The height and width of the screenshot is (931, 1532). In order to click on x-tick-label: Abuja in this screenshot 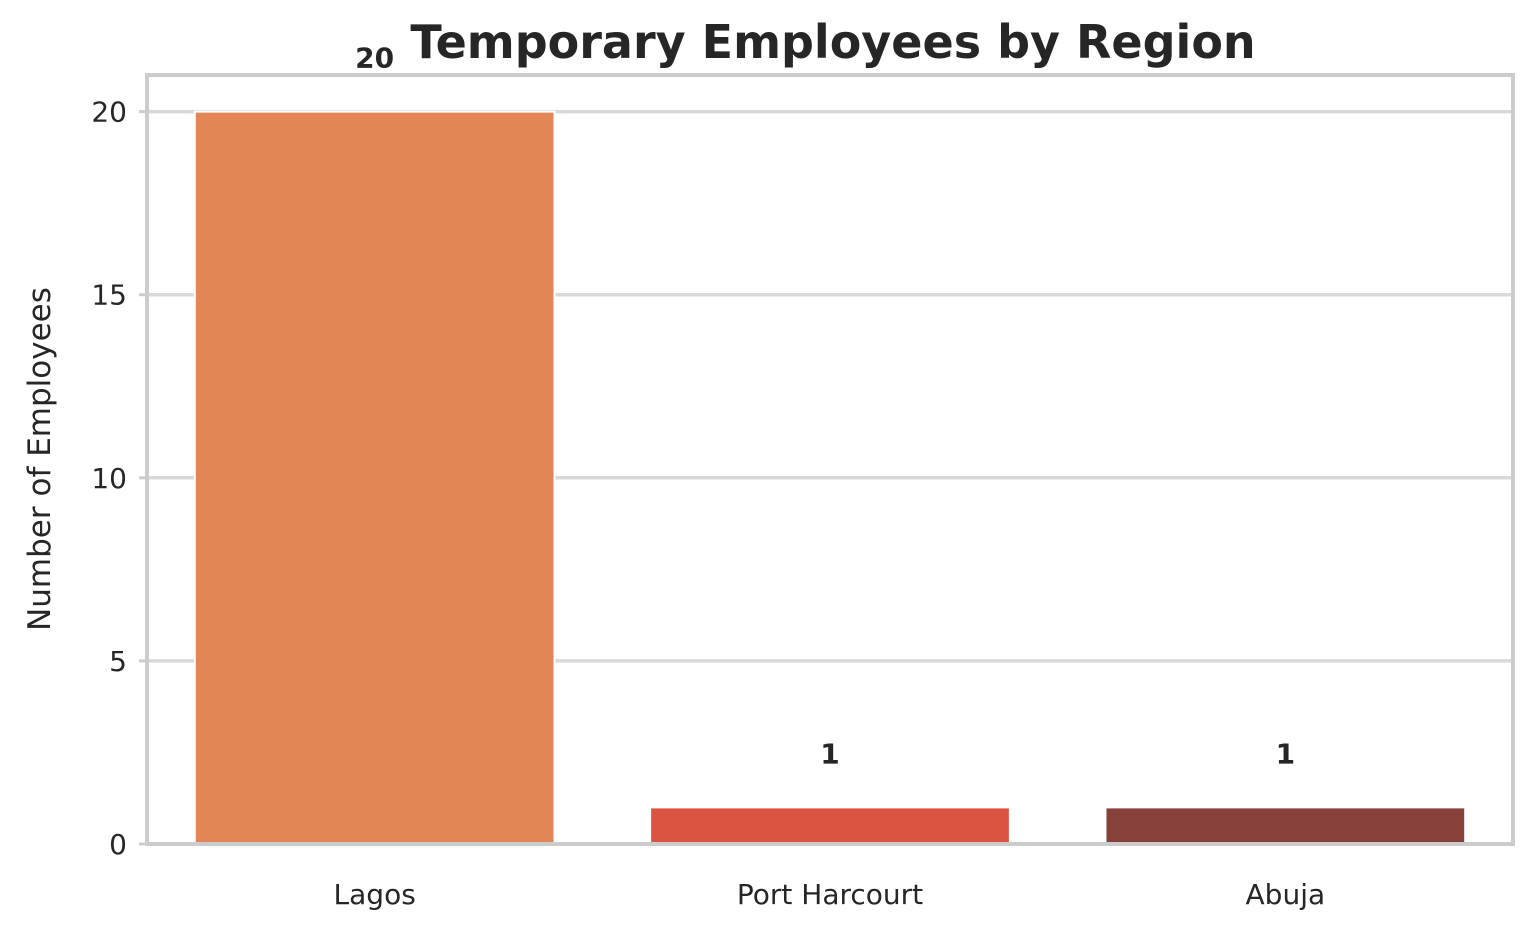, I will do `click(1286, 894)`.